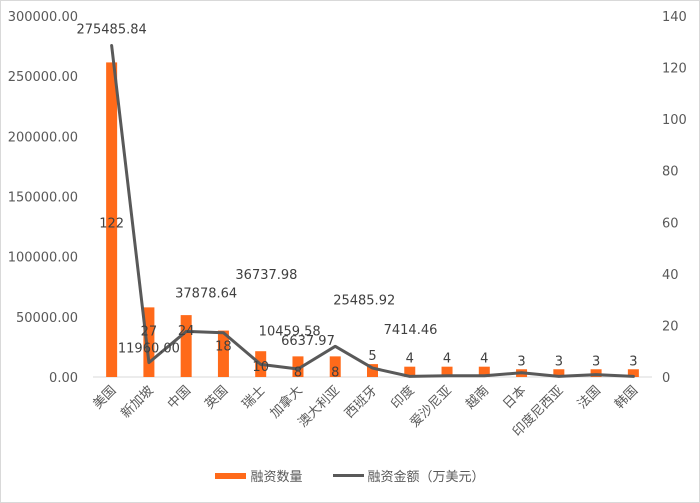 This screenshot has width=700, height=503. Describe the element at coordinates (179, 397) in the screenshot. I see `category-label: 中国` at that location.